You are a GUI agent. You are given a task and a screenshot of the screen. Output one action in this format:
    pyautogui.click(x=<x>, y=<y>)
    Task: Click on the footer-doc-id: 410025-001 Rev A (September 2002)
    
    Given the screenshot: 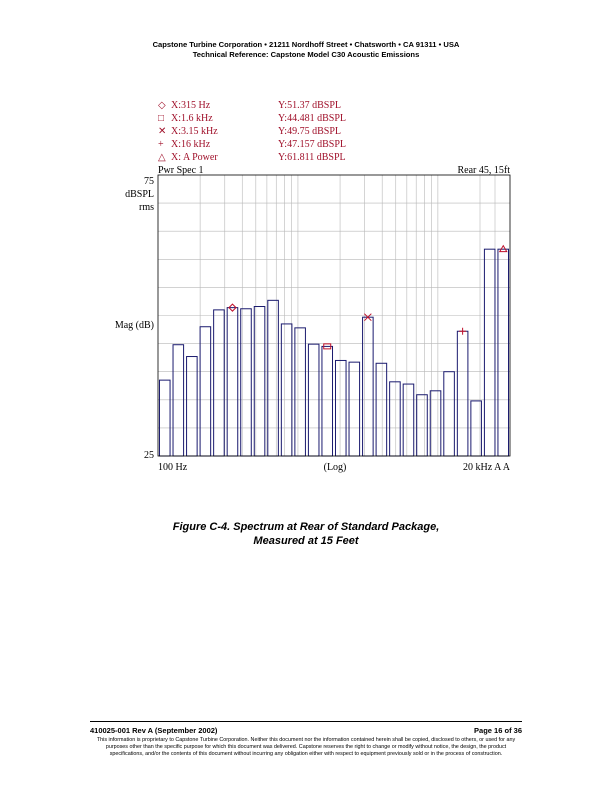 What is the action you would take?
    pyautogui.click(x=154, y=730)
    